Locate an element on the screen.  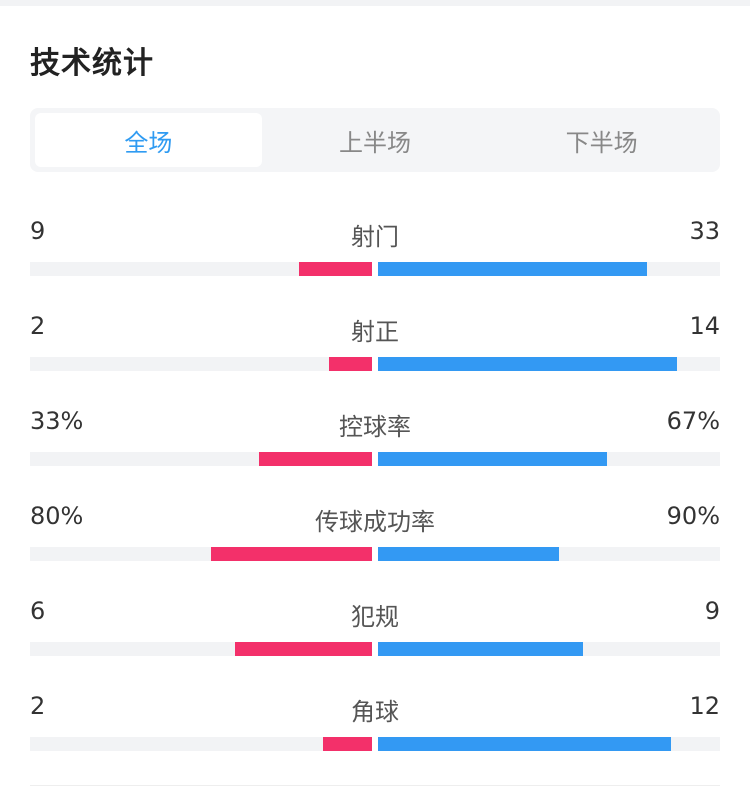
away-value: 67% is located at coordinates (693, 421).